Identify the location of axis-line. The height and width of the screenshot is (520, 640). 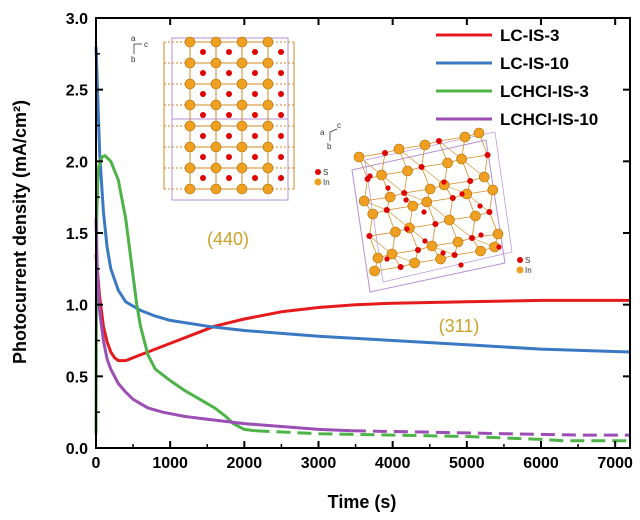
(333, 130).